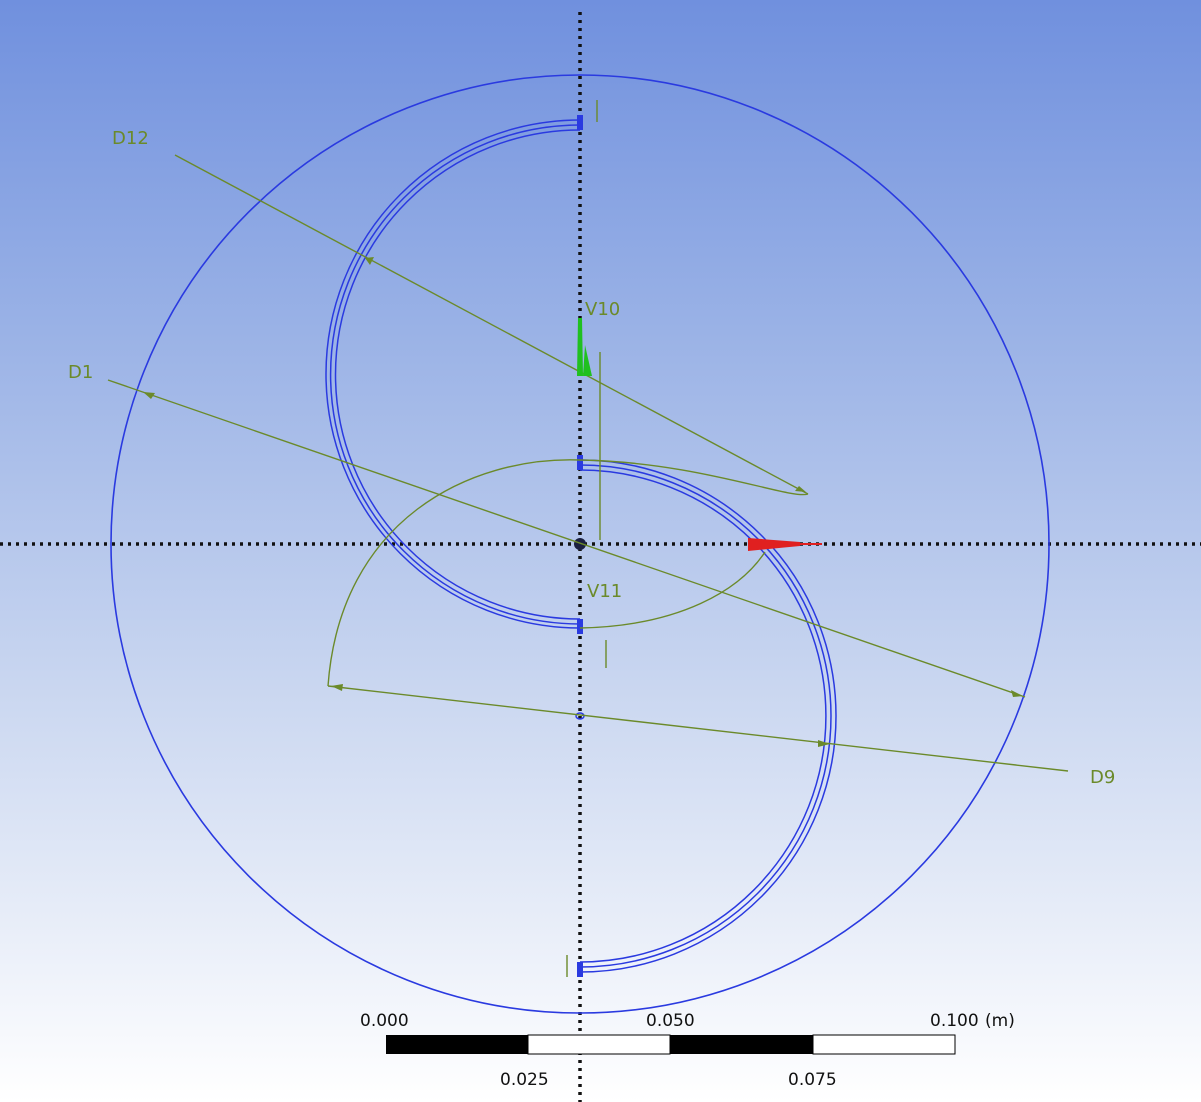 The image size is (1201, 1102). I want to click on d9-arrow-right, so click(824, 743).